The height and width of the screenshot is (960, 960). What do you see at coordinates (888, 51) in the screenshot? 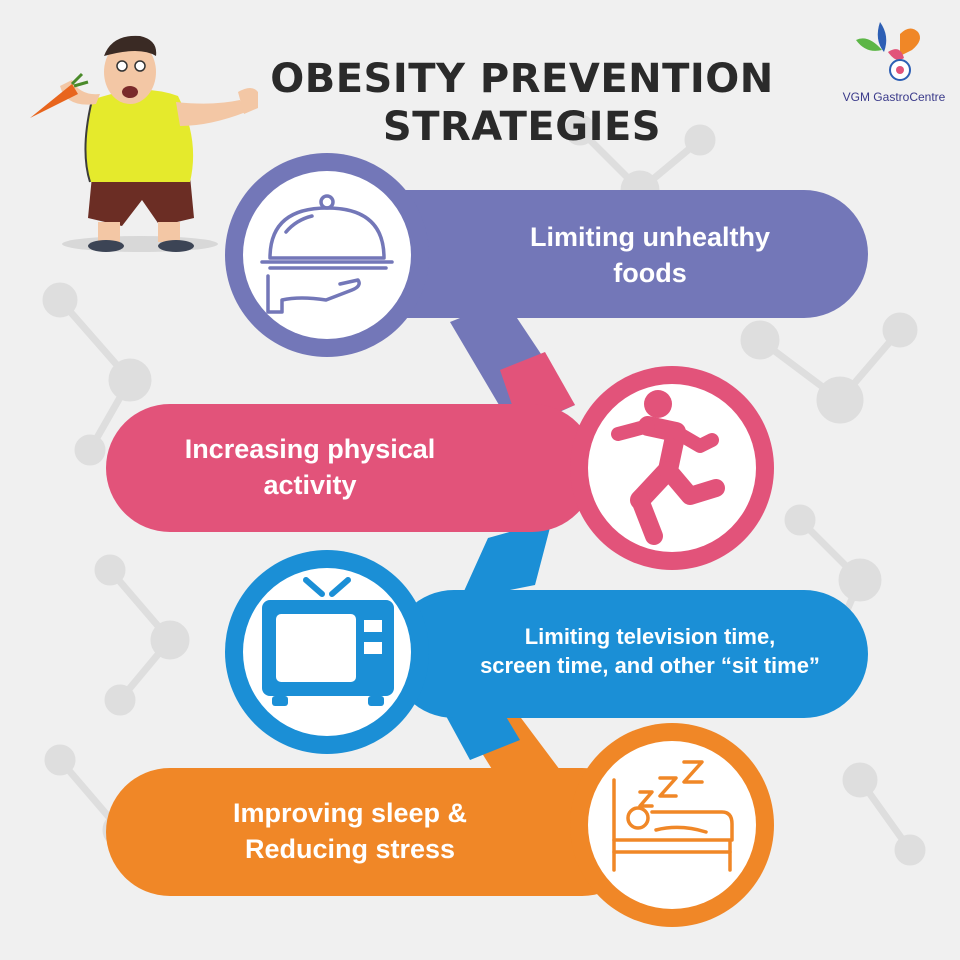
I see `brand-logo-icon` at bounding box center [888, 51].